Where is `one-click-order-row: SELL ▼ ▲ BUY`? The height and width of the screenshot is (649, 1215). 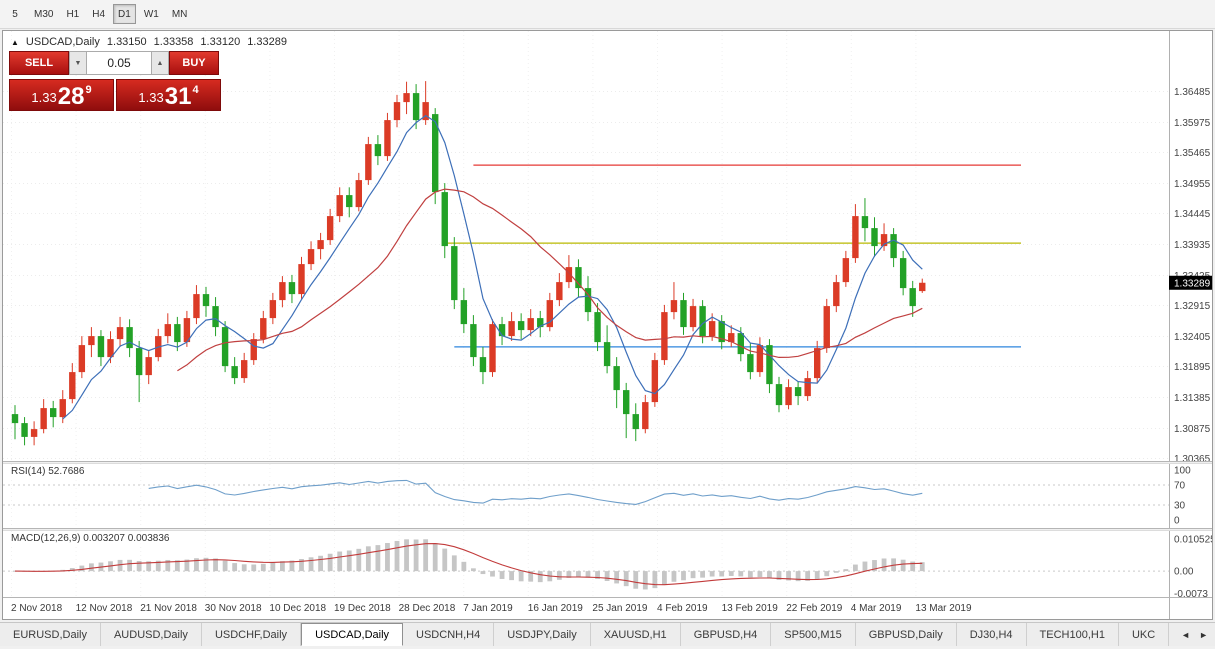
one-click-order-row: SELL ▼ ▲ BUY is located at coordinates (116, 63).